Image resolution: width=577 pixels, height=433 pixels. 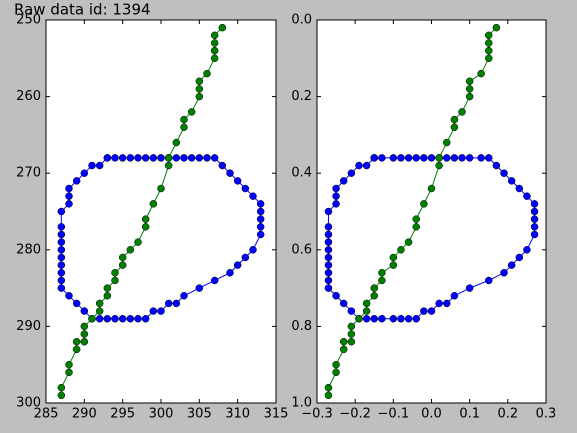 What do you see at coordinates (28, 249) in the screenshot?
I see `y-tick-label: 280` at bounding box center [28, 249].